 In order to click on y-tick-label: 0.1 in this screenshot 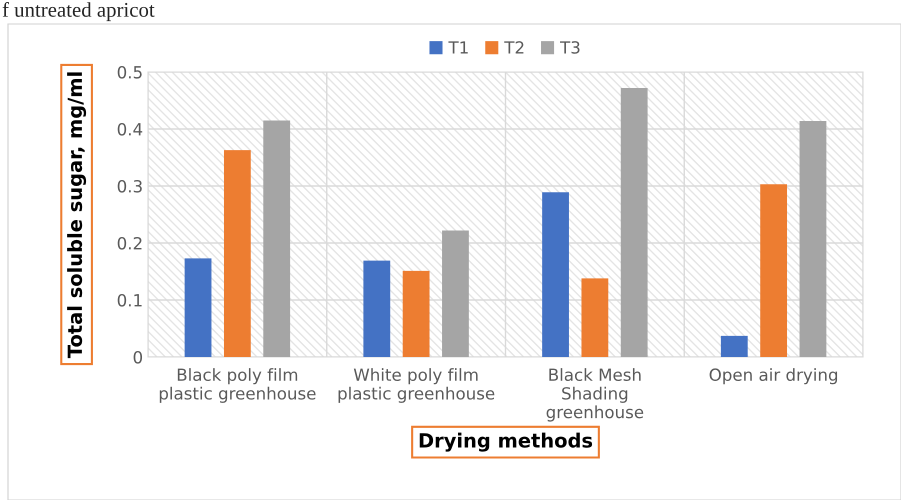, I will do `click(130, 300)`.